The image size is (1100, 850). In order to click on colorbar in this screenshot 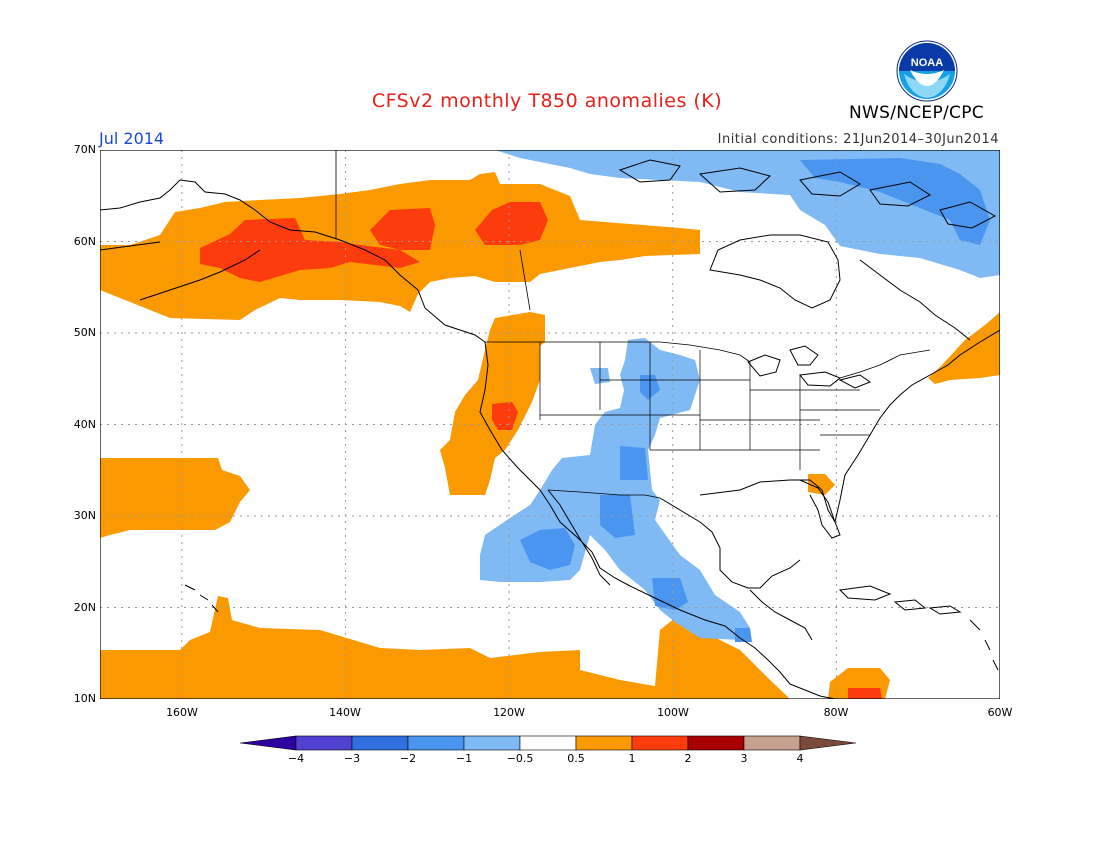, I will do `click(548, 743)`.